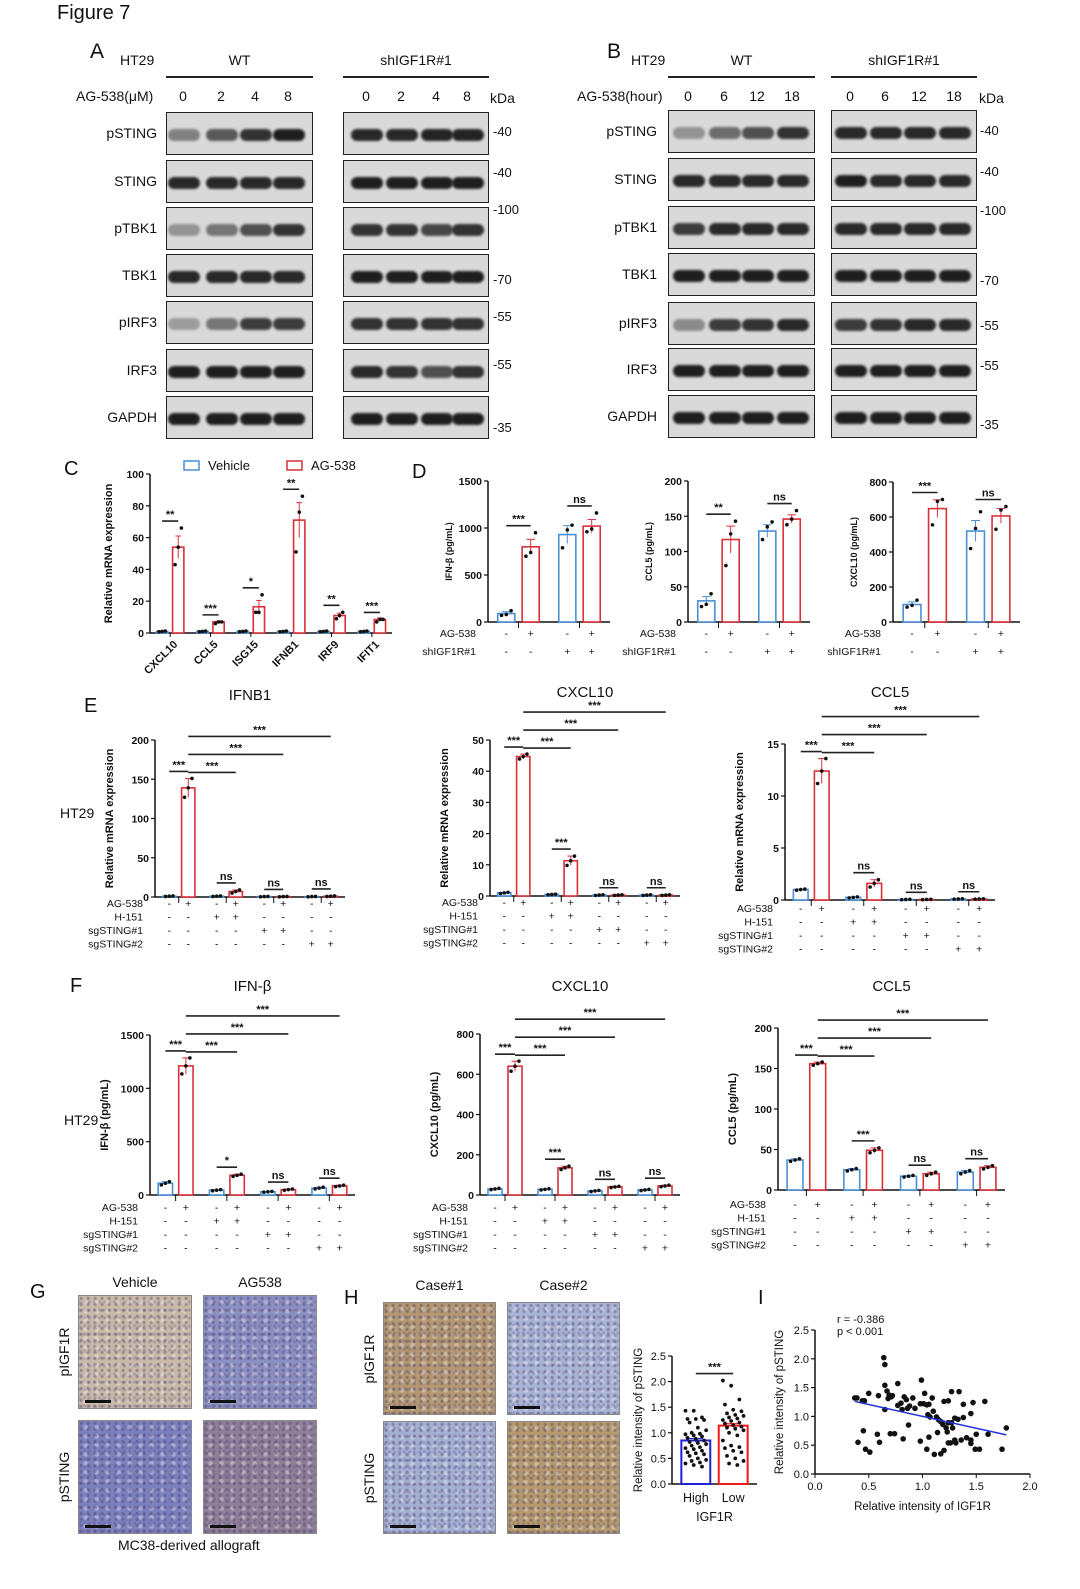  I want to click on x-tick-label: ISG15, so click(245, 654).